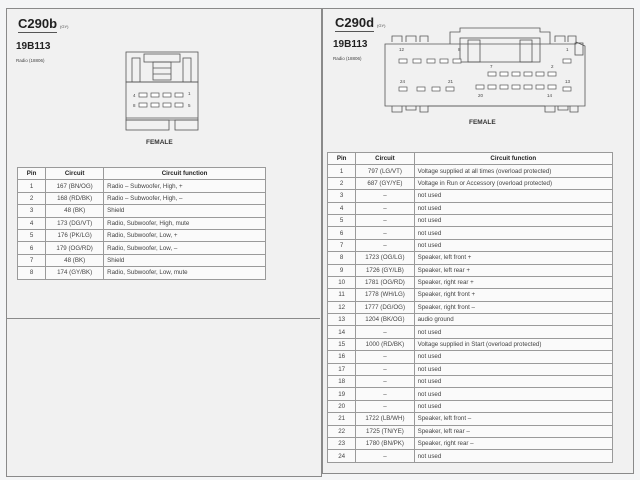 The width and height of the screenshot is (640, 480). Describe the element at coordinates (341, 295) in the screenshot. I see `pin-cell: 11` at that location.